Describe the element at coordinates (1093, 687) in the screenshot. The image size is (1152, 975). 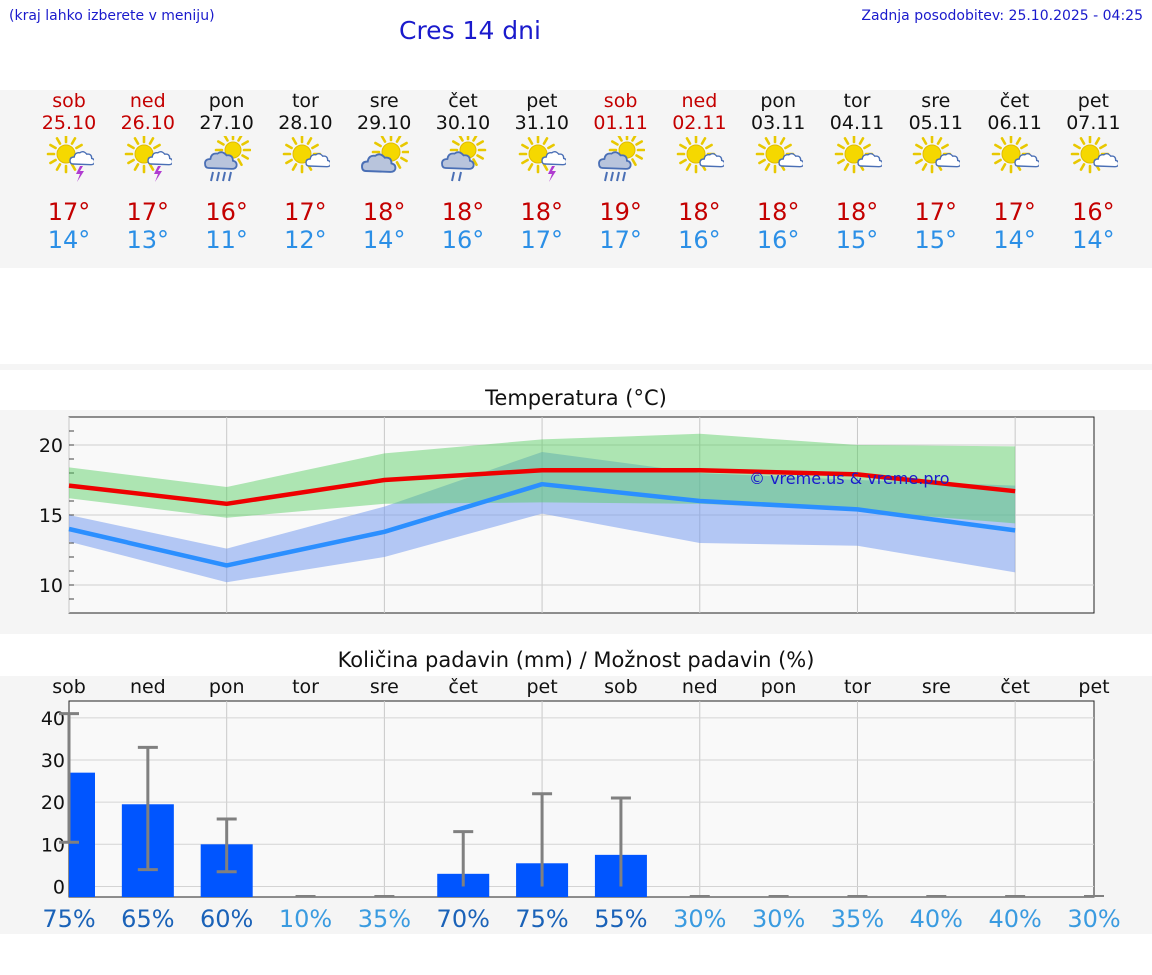
I see `category-label: pet` at that location.